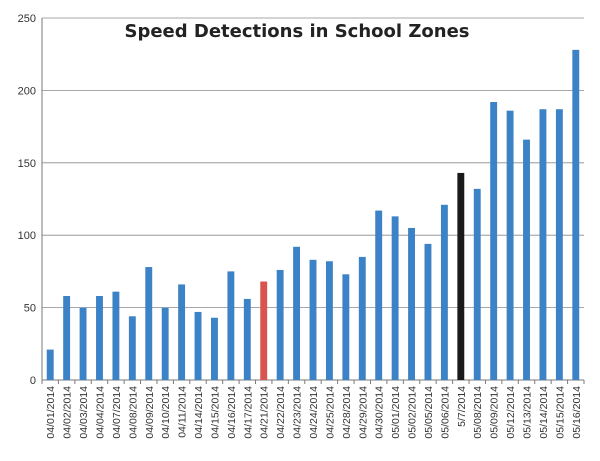 Image resolution: width=600 pixels, height=461 pixels. I want to click on y-tick-label: 250, so click(27, 19).